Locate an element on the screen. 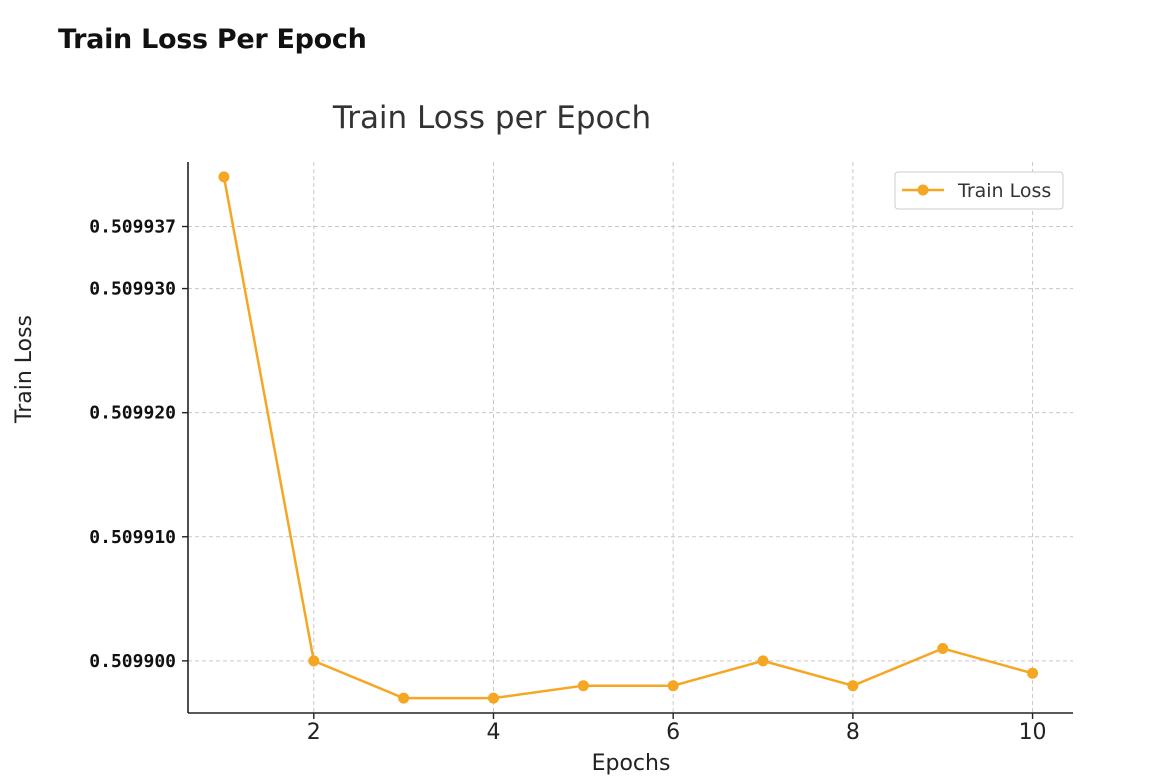  legend-box is located at coordinates (979, 190).